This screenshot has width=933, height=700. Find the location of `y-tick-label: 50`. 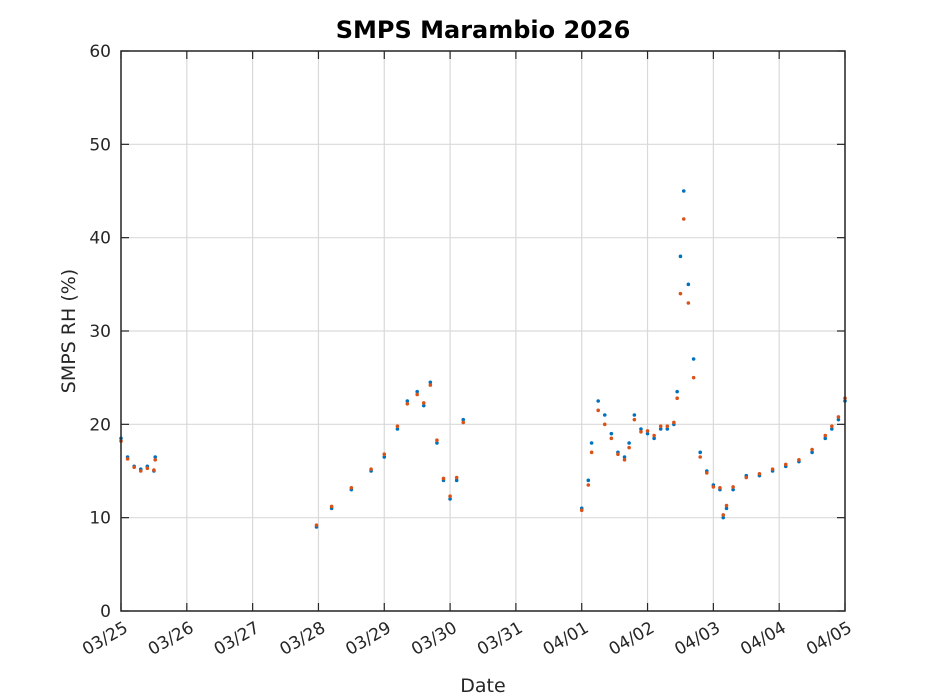

y-tick-label: 50 is located at coordinates (100, 145).